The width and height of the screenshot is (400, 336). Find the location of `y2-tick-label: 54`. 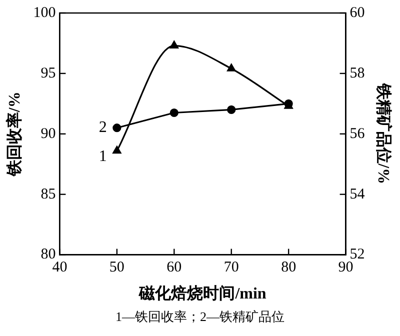

y2-tick-label: 54 is located at coordinates (358, 194).